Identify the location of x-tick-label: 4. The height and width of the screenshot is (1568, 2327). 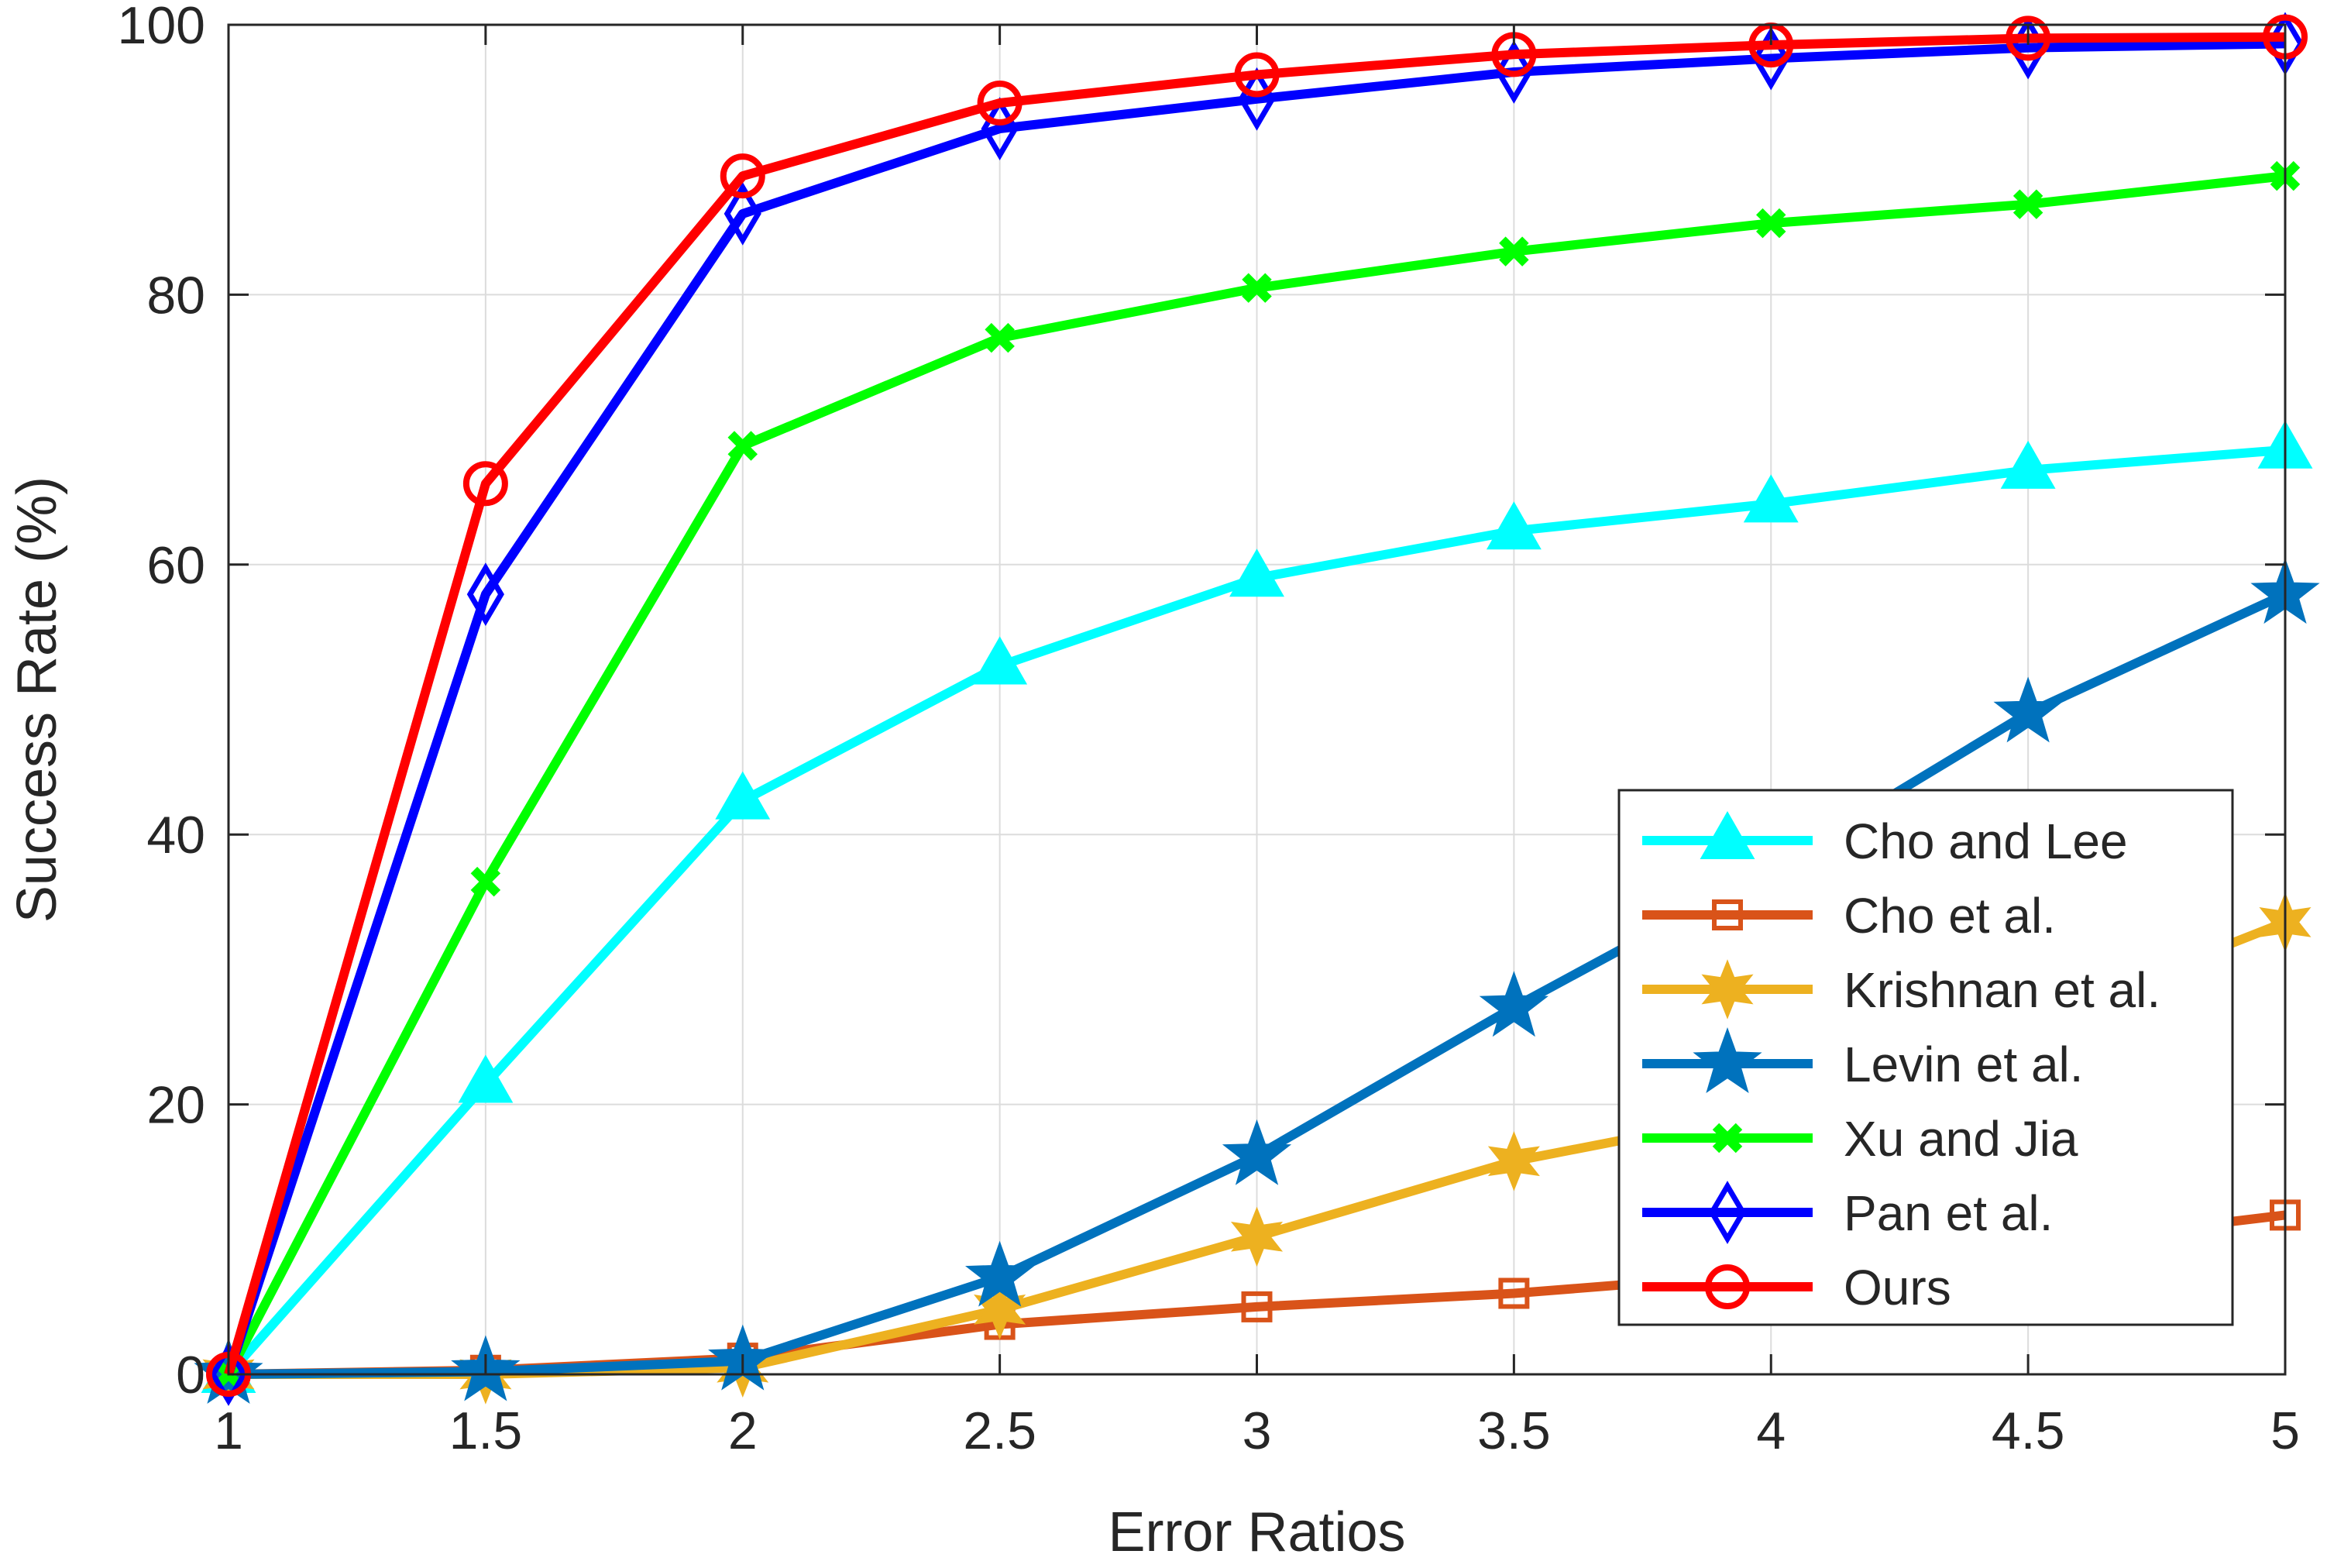
(1771, 1430).